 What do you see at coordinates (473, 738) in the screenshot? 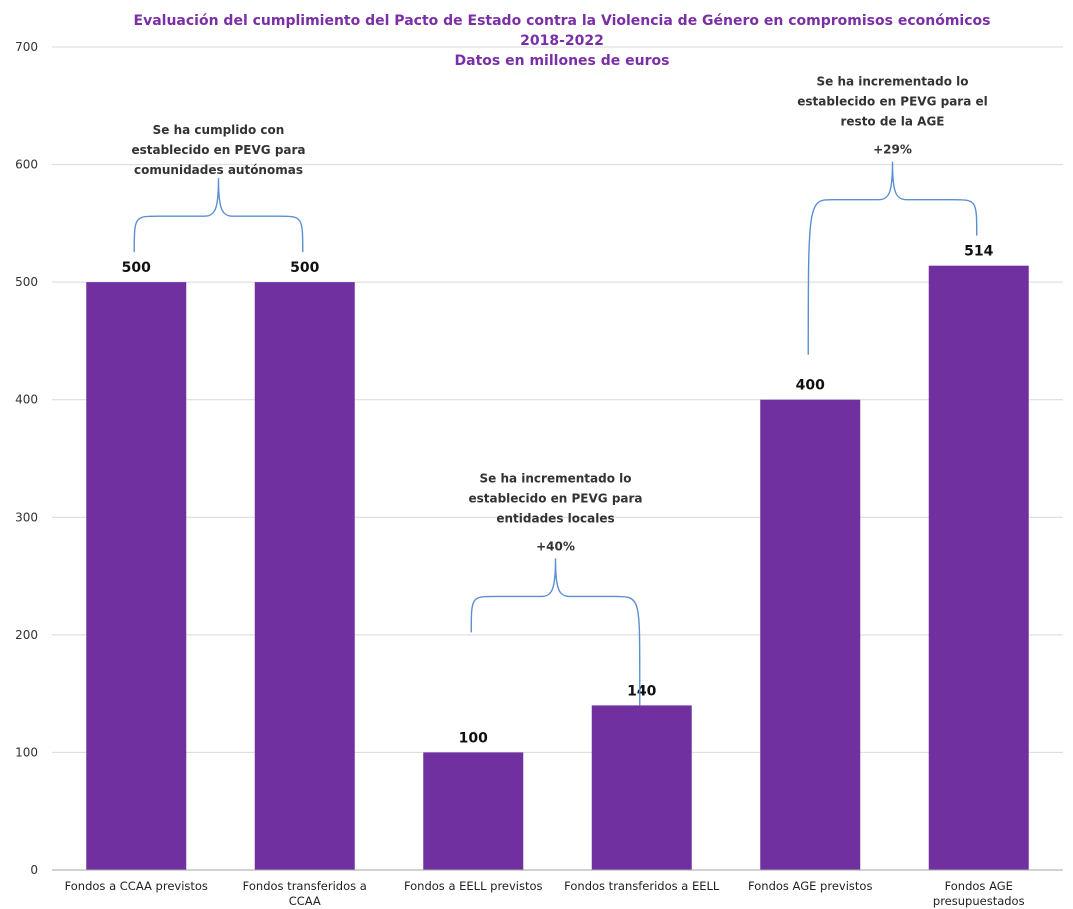
I see `data-label: 100` at bounding box center [473, 738].